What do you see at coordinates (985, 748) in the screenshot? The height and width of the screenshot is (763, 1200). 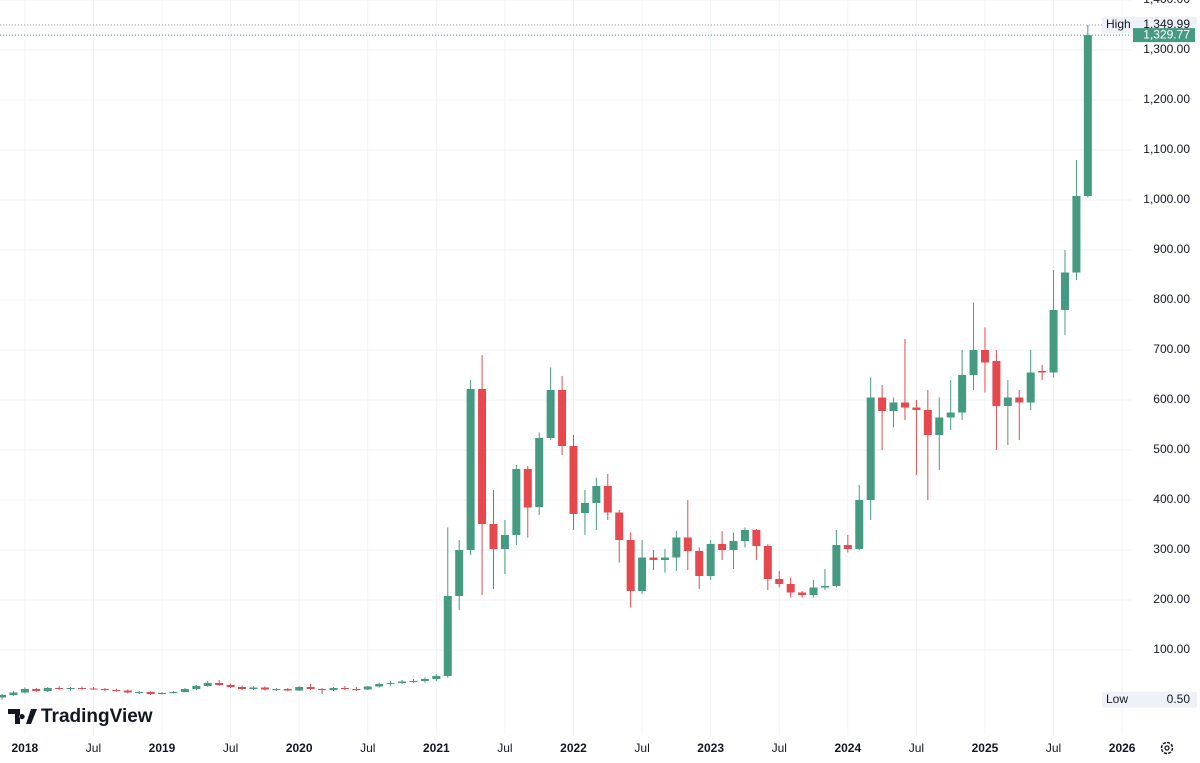 I see `x-tick-label: 2025` at bounding box center [985, 748].